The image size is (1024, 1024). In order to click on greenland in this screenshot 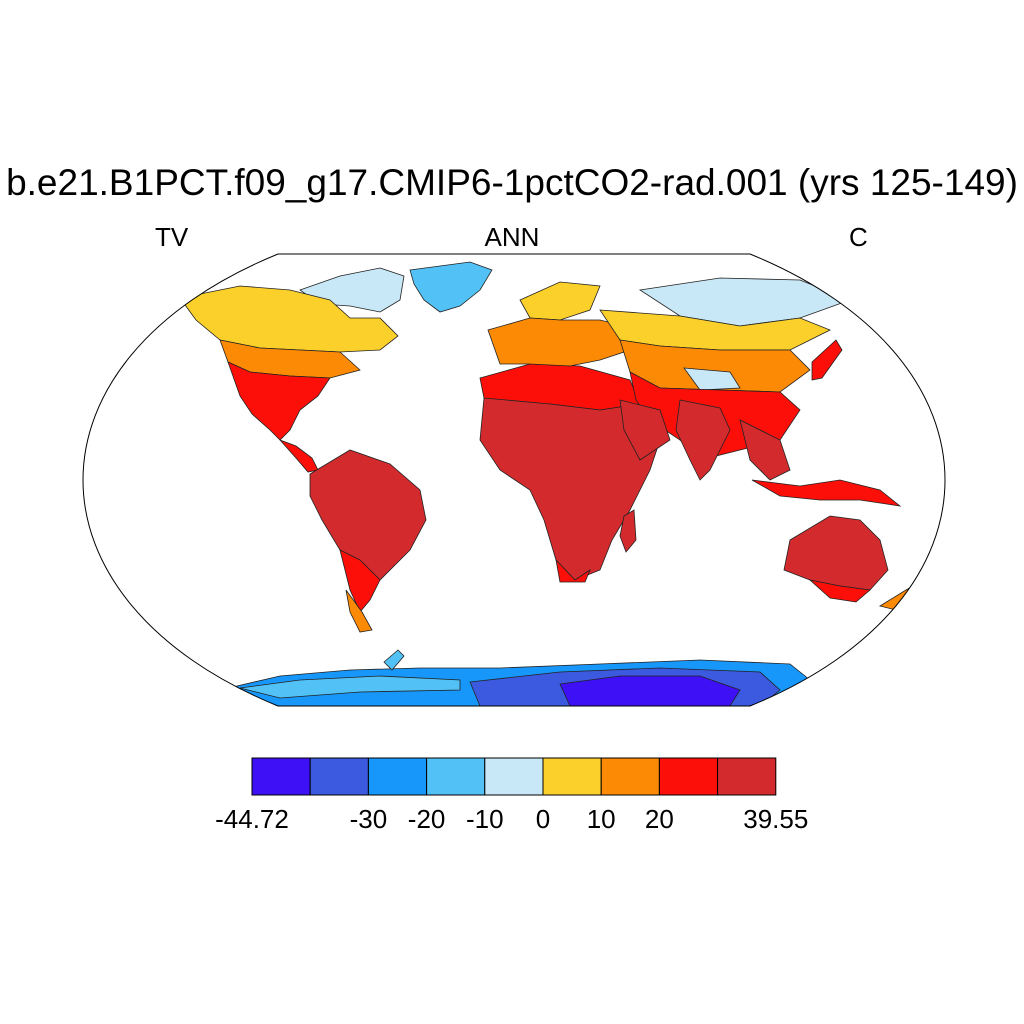, I will do `click(451, 287)`.